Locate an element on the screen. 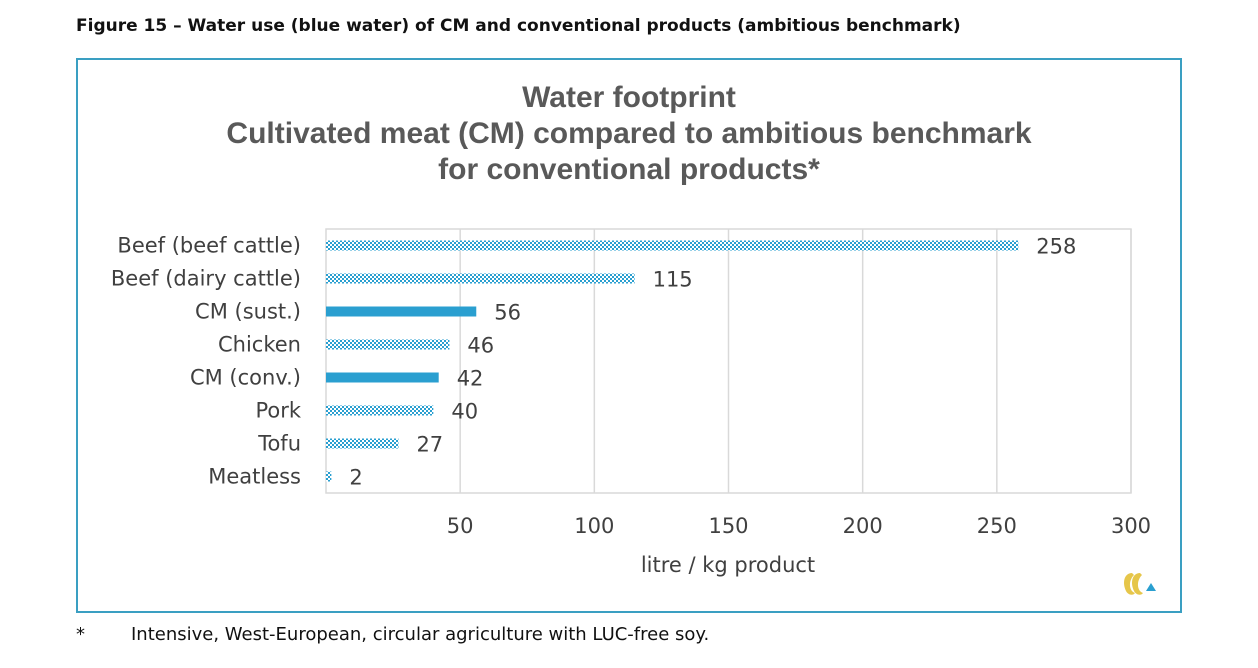 The image size is (1258, 668). x-tick-label: 150 is located at coordinates (728, 526).